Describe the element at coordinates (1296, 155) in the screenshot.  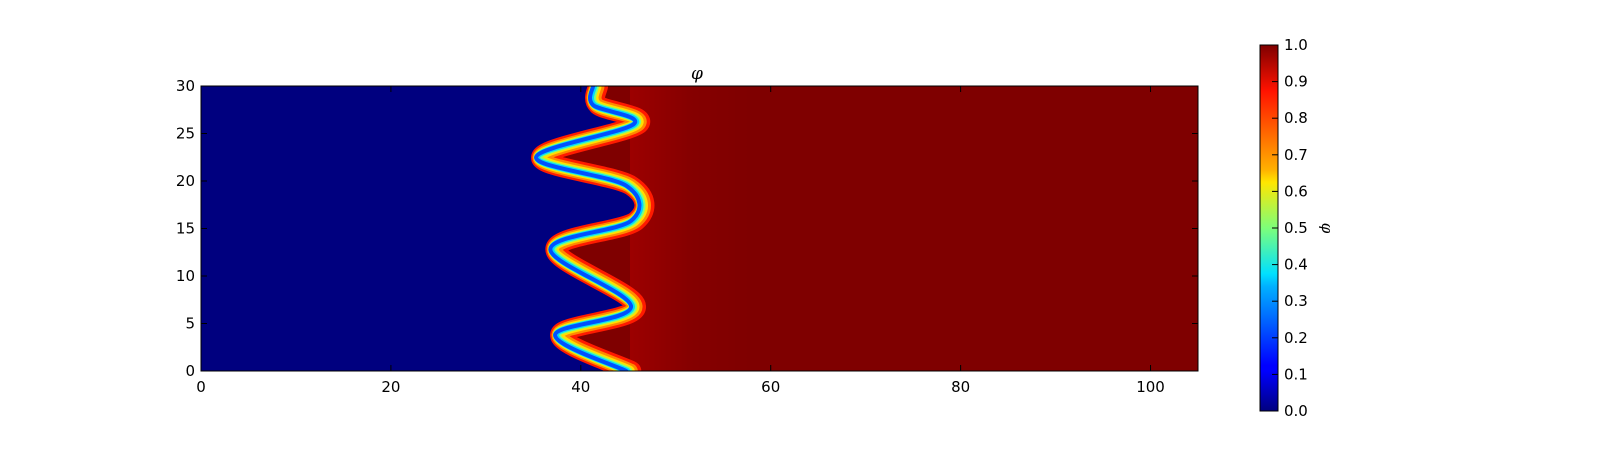
I see `colorbar-tick-label: 0.7` at that location.